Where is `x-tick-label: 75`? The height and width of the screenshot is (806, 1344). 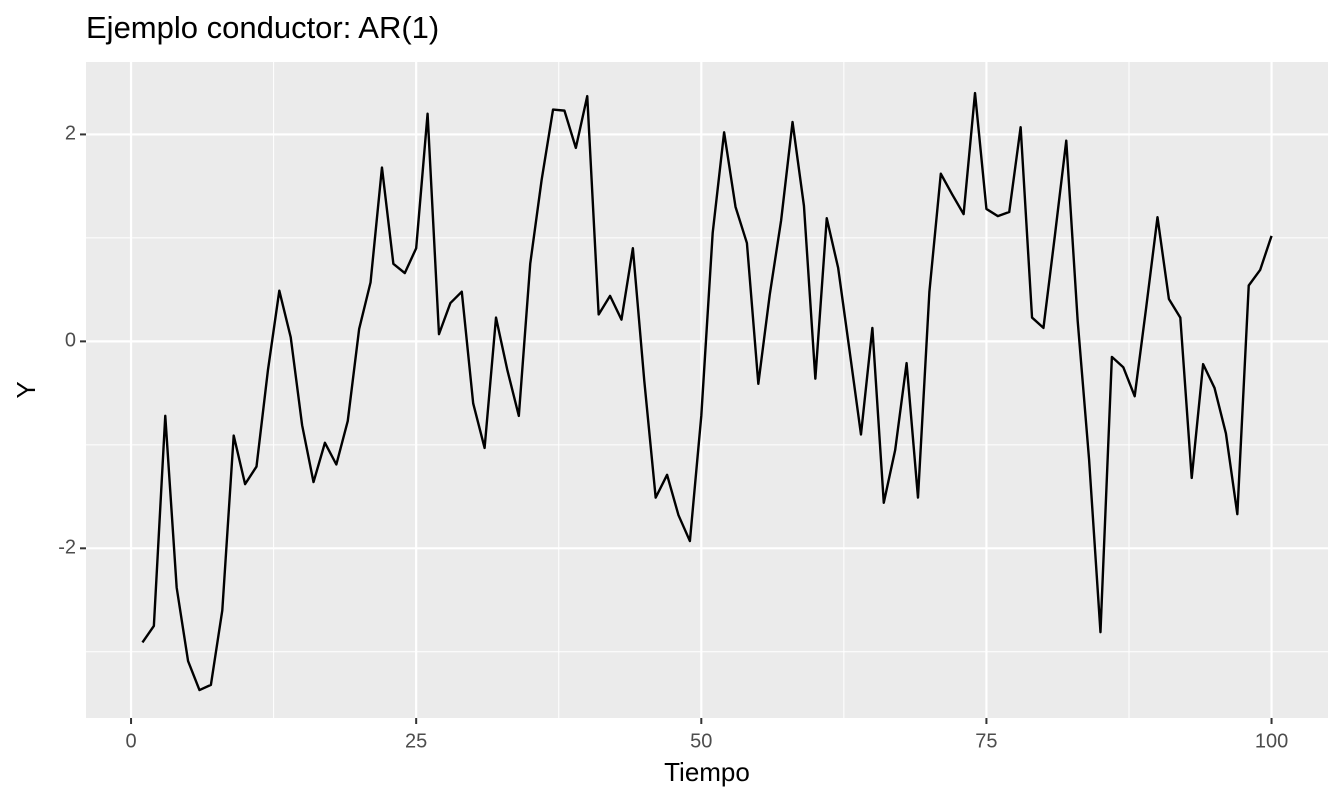
x-tick-label: 75 is located at coordinates (986, 741).